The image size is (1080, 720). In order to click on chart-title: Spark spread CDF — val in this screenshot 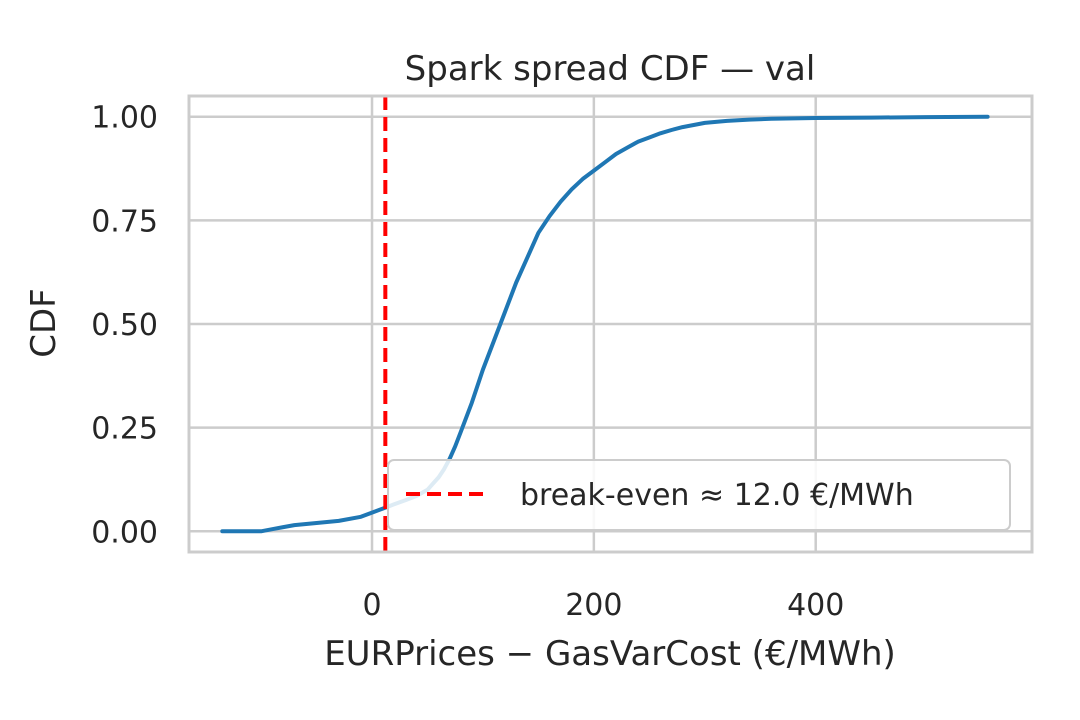, I will do `click(610, 69)`.